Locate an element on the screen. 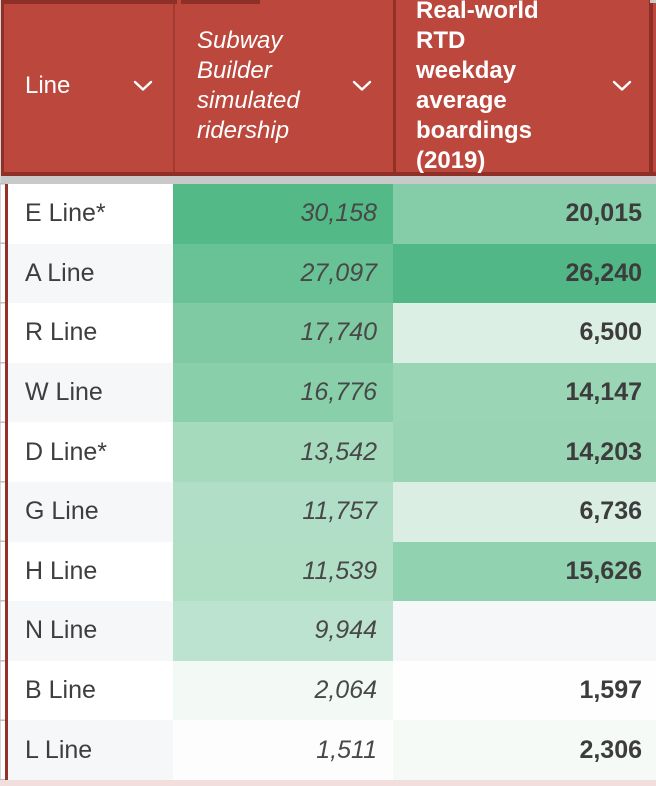 The image size is (656, 786). line-name: H Line is located at coordinates (61, 570).